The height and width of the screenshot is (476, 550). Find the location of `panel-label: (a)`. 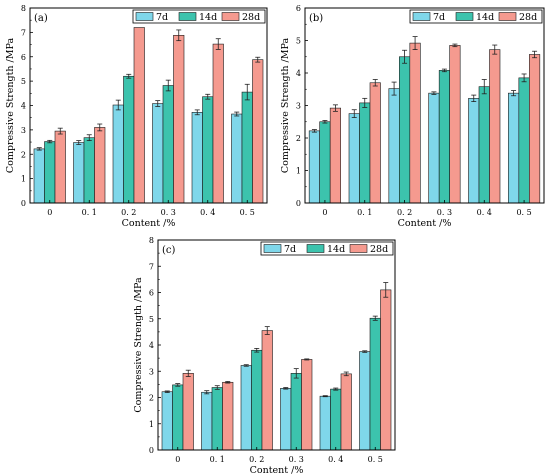

panel-label: (a) is located at coordinates (41, 18).